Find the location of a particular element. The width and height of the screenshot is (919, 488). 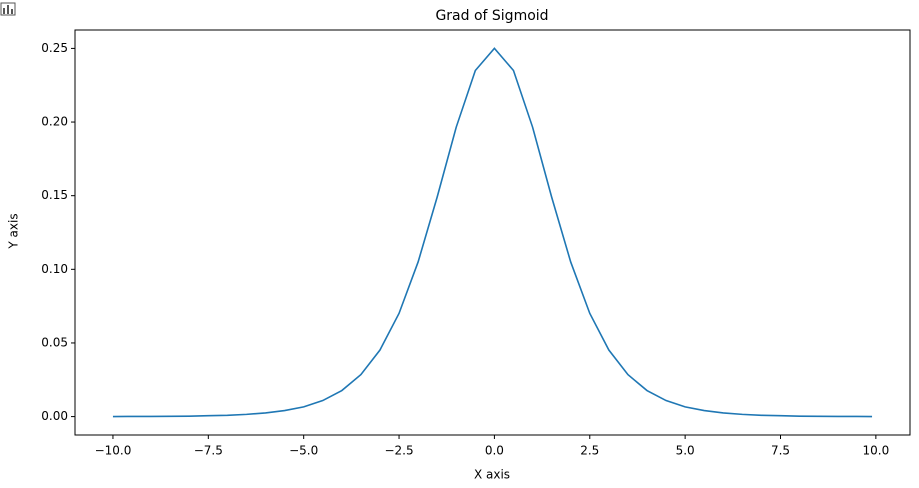

x-tick-label: −7.5 is located at coordinates (208, 451).